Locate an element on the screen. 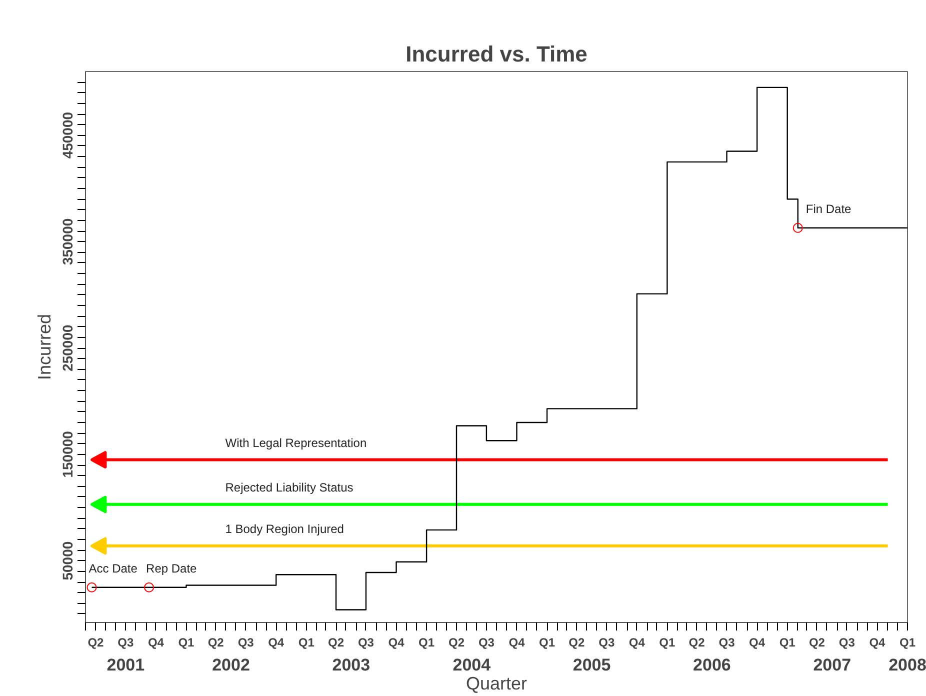 This screenshot has width=926, height=696. x2-tick-label: 2006 is located at coordinates (712, 665).